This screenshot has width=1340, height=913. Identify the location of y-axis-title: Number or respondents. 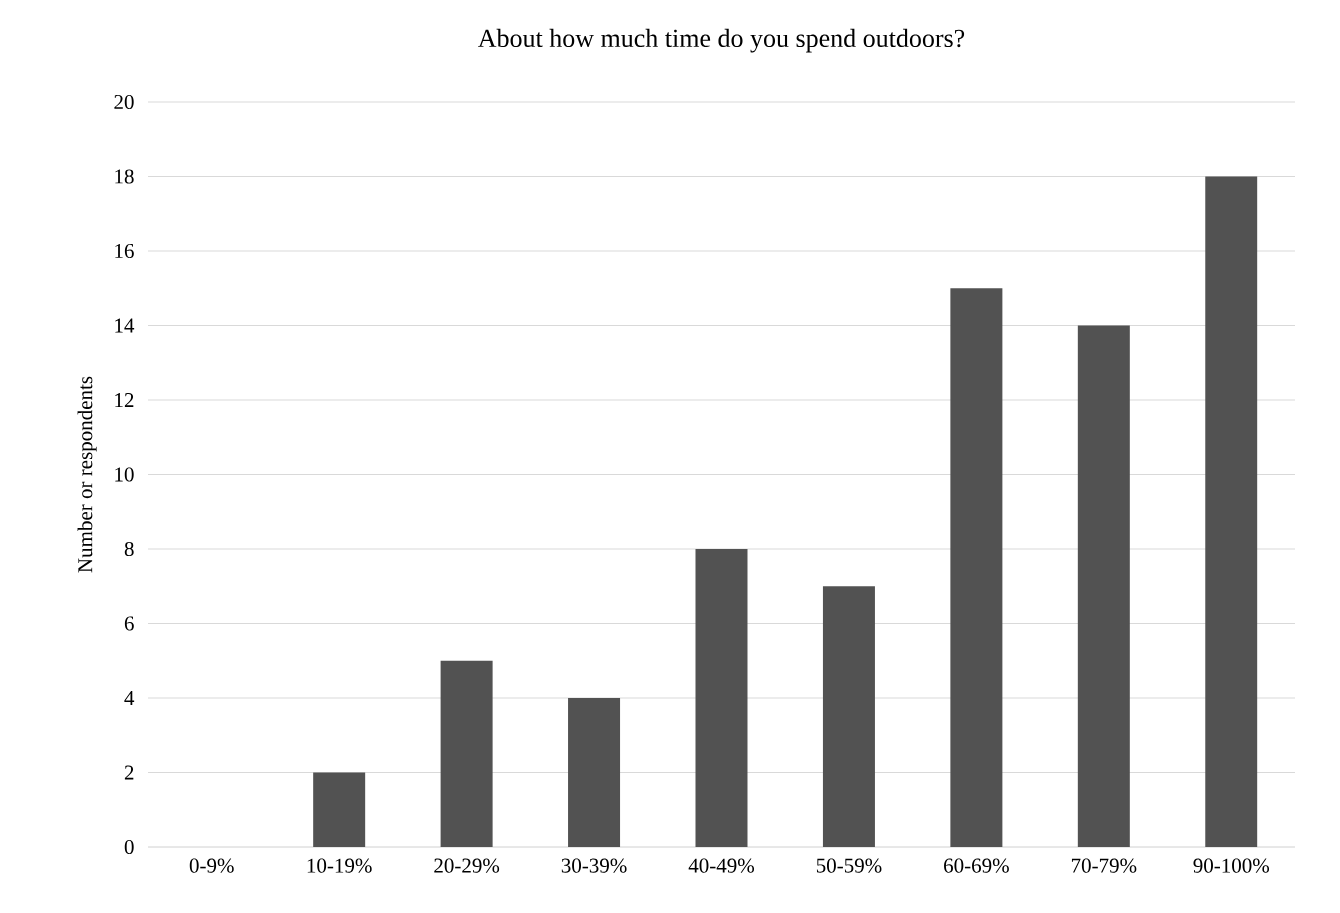
(87, 474).